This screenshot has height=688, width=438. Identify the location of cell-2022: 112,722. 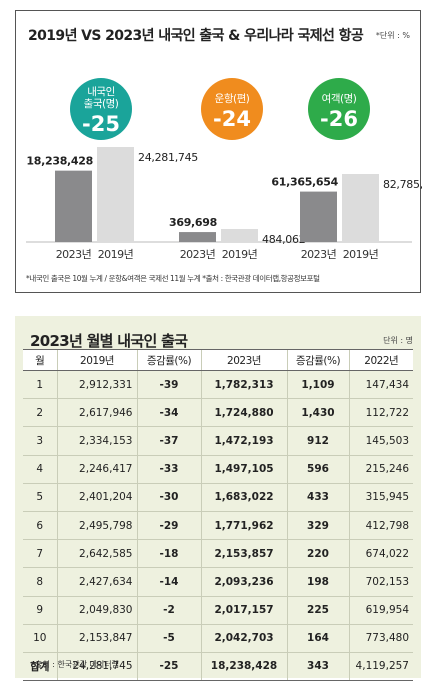
(380, 413).